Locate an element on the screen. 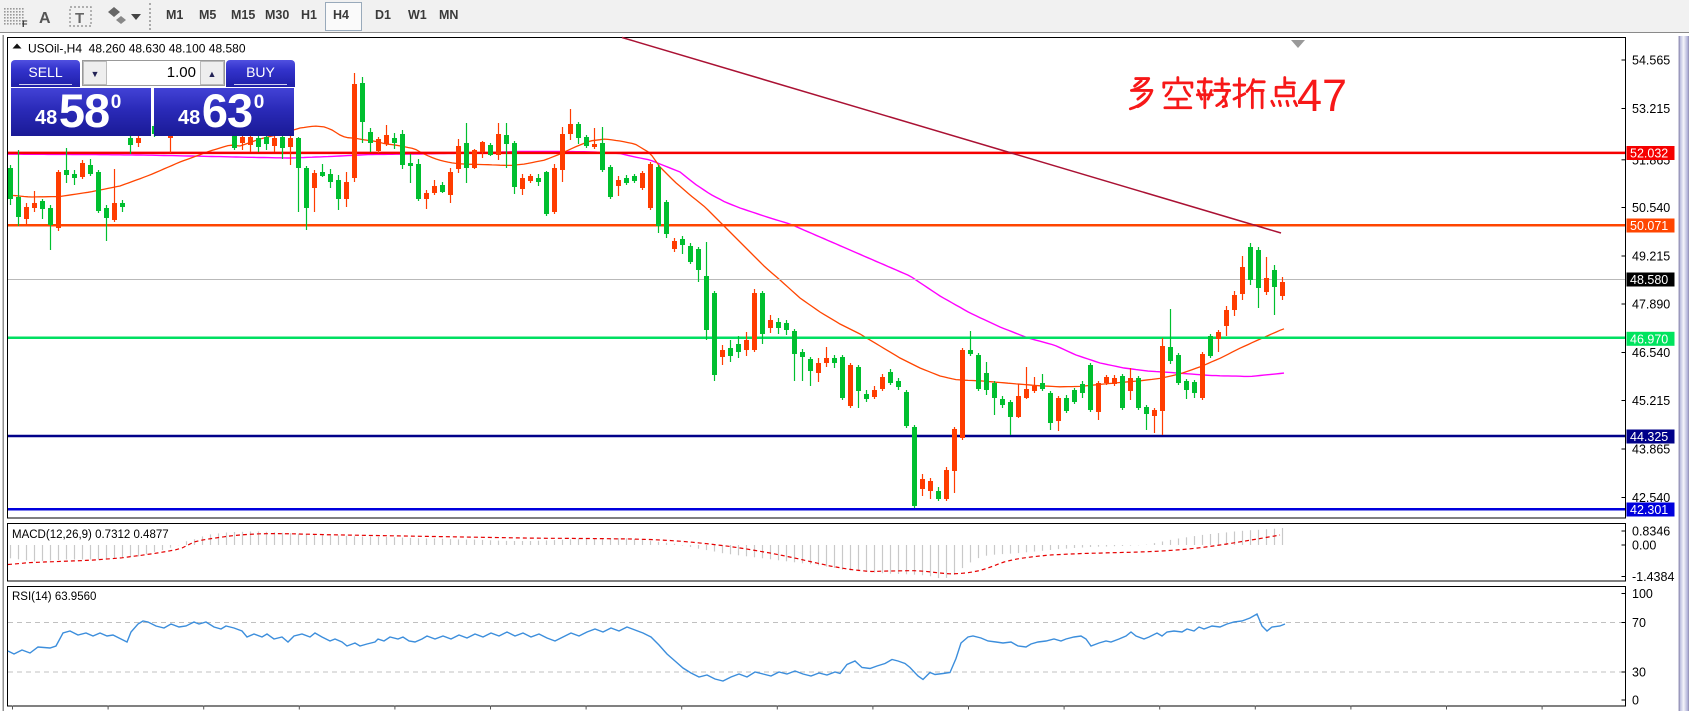  svg-text: 54.565 is located at coordinates (1651, 61).